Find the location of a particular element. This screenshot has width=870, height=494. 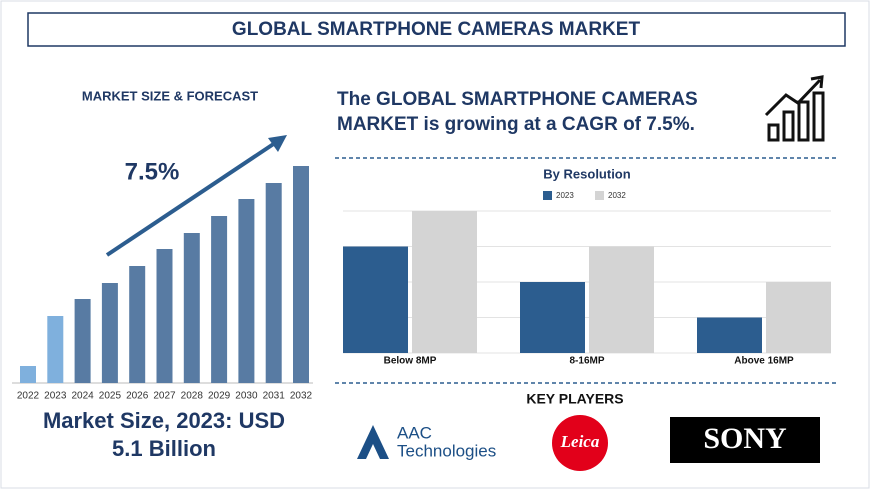

x-tick-label: Below 8MP is located at coordinates (410, 361).